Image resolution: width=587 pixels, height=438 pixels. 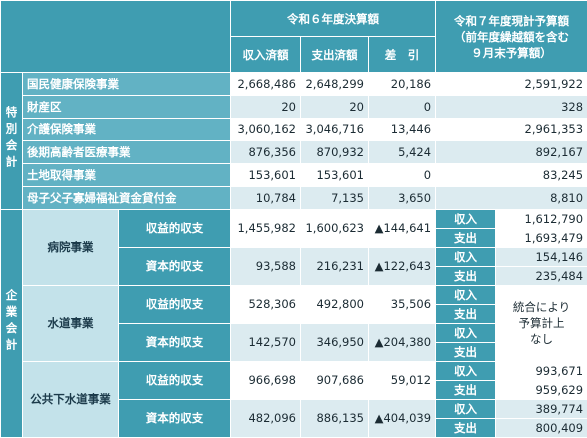 What do you see at coordinates (335, 418) in the screenshot?
I see `amount: 886,135` at bounding box center [335, 418].